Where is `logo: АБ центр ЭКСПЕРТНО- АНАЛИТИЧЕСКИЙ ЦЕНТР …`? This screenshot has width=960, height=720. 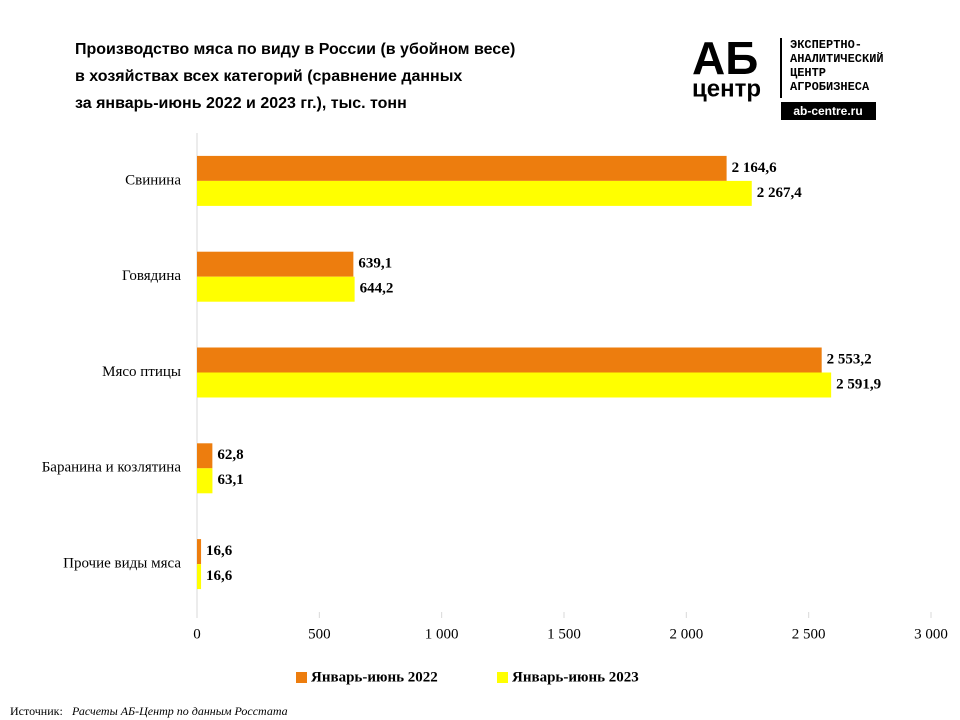
logo: АБ центр ЭКСПЕРТНО- АНАЛИТИЧЕСКИЙ ЦЕНТР … is located at coordinates (788, 76).